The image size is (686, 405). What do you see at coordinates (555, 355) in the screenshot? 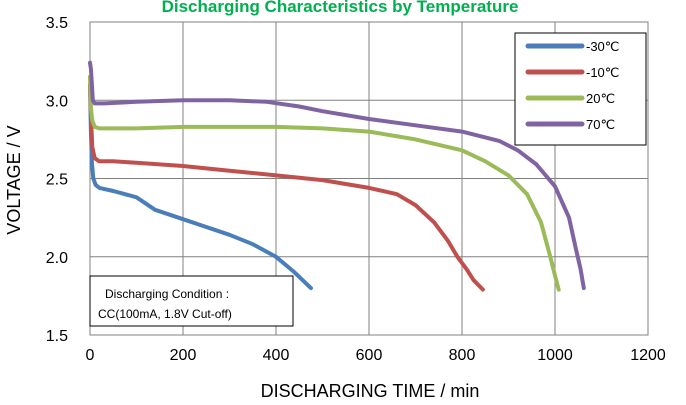
I see `x-tick-label: 1000` at bounding box center [555, 355].